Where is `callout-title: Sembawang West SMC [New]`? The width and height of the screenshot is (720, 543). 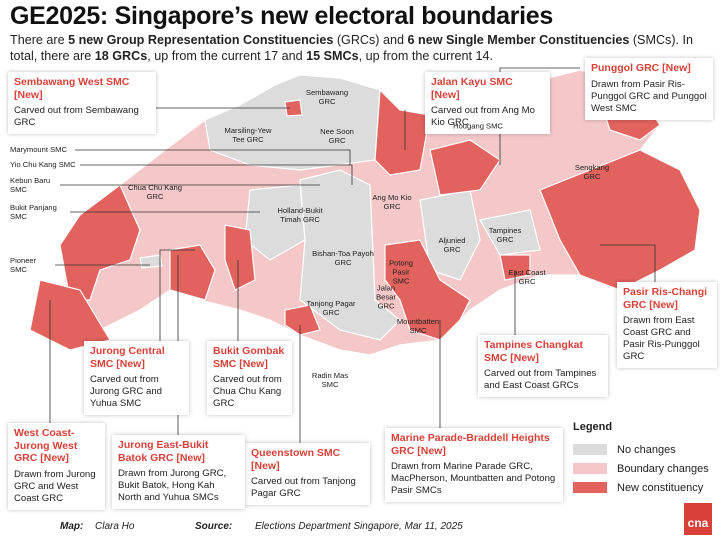
callout-title: Sembawang West SMC [New] is located at coordinates (72, 88).